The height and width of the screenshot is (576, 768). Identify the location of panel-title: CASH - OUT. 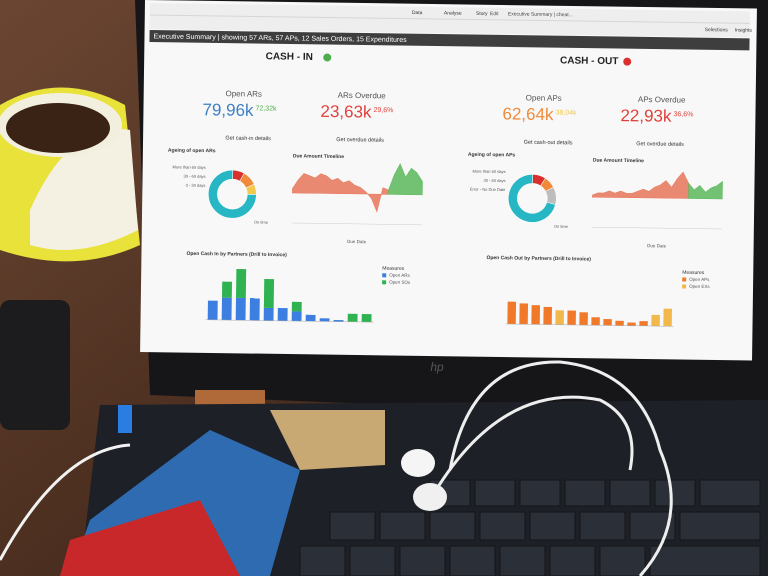
(589, 61).